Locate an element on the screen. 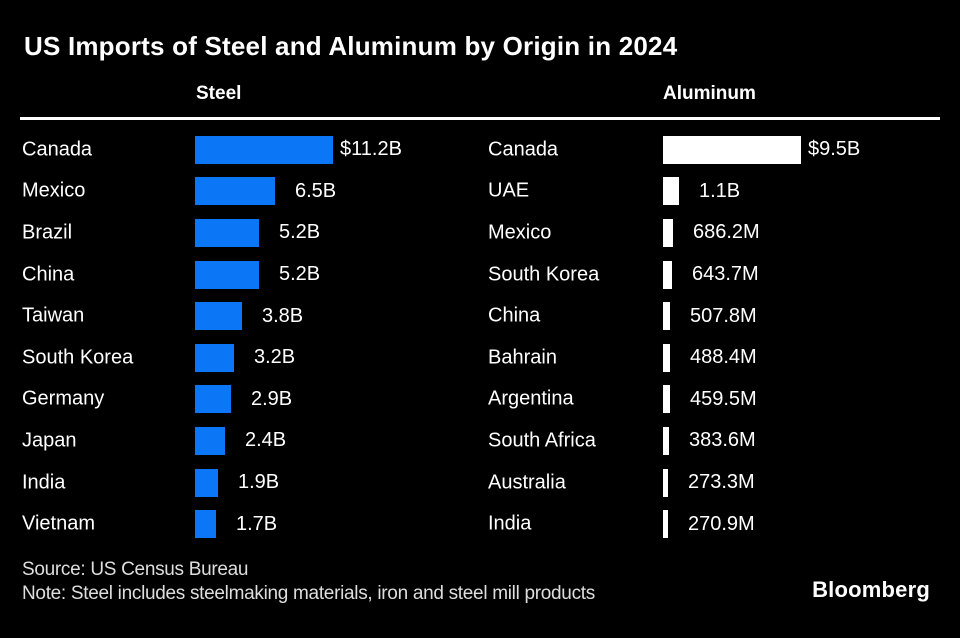 This screenshot has width=960, height=638. column-header-steel: Steel is located at coordinates (219, 93).